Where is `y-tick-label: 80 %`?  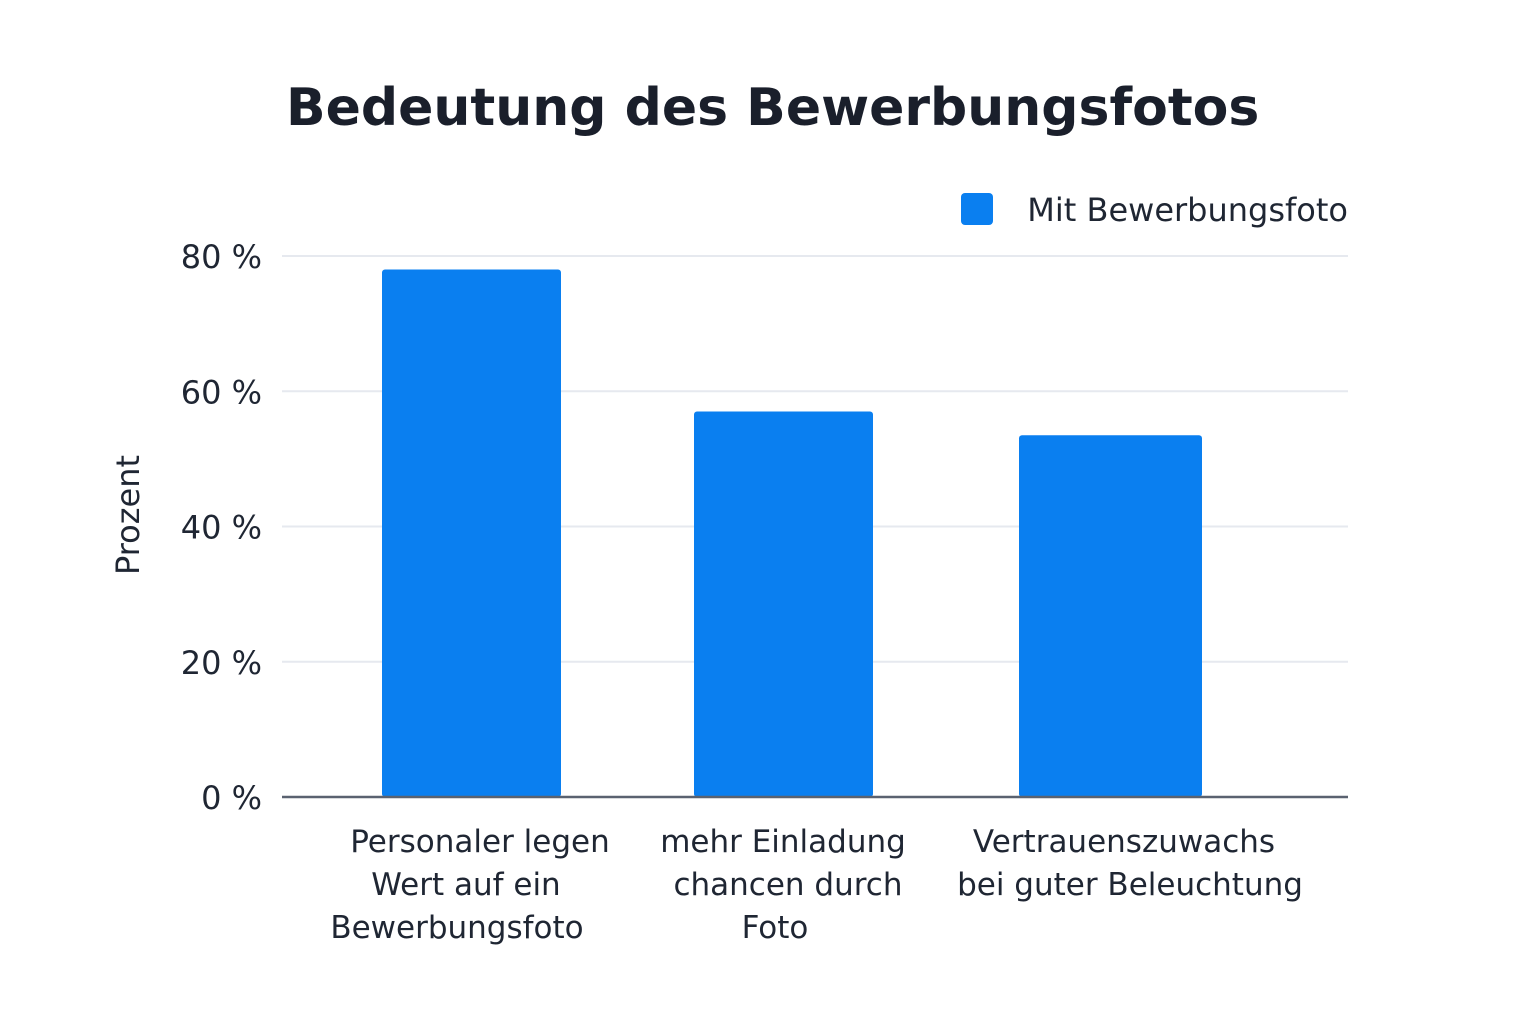
y-tick-label: 80 % is located at coordinates (221, 257).